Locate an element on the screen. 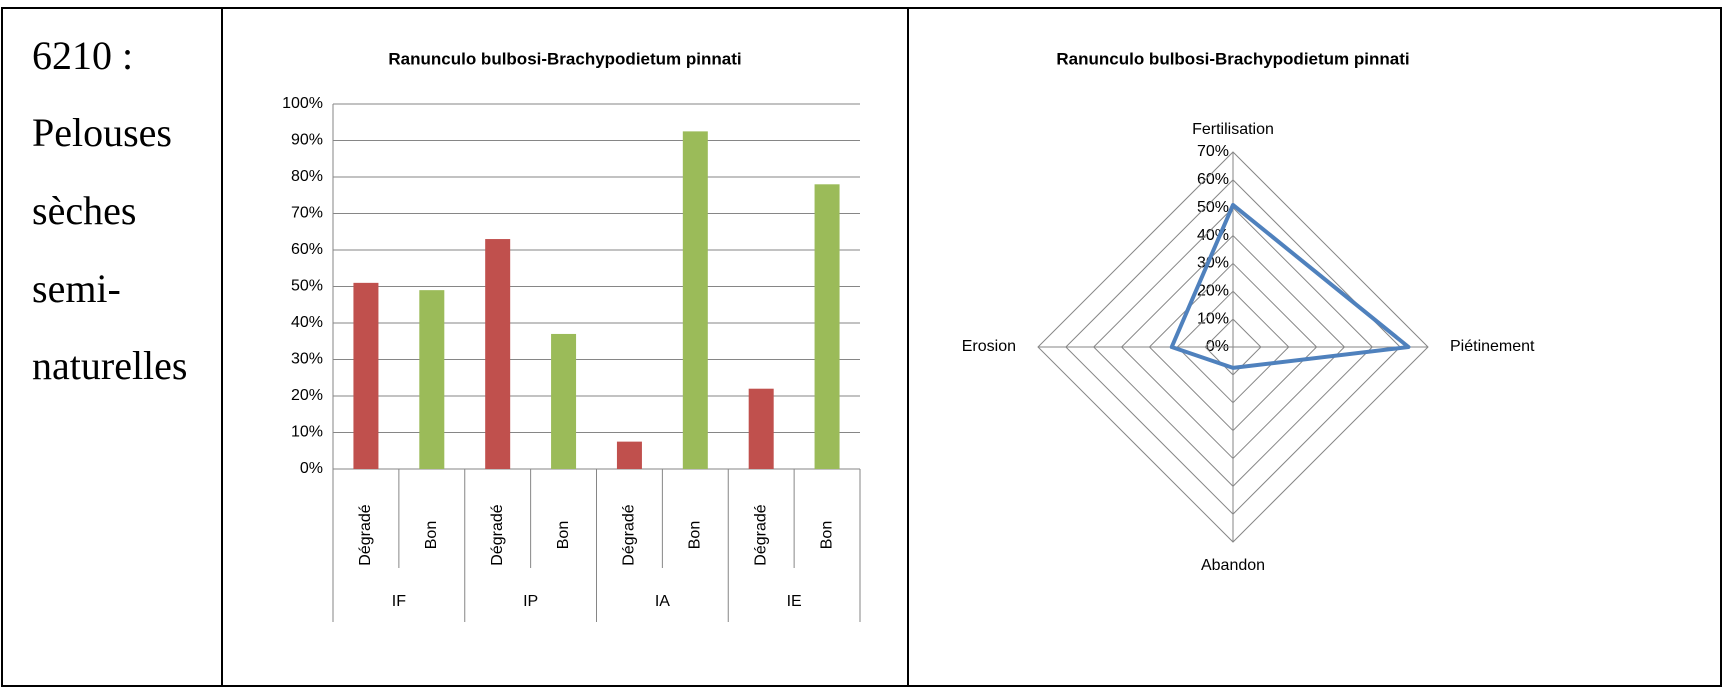  r-tick-label: 70% is located at coordinates (1213, 151).